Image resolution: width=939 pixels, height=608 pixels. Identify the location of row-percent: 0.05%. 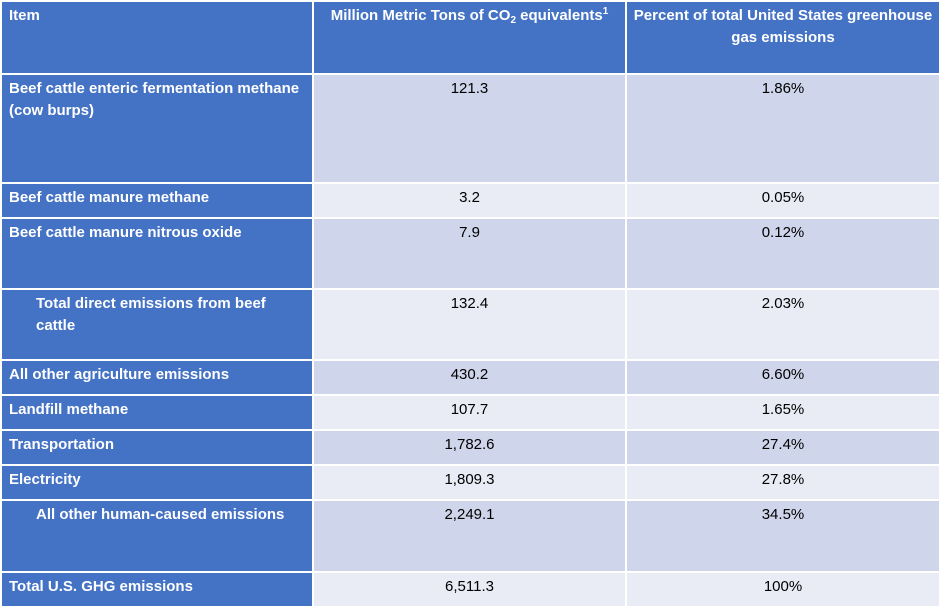
(782, 200).